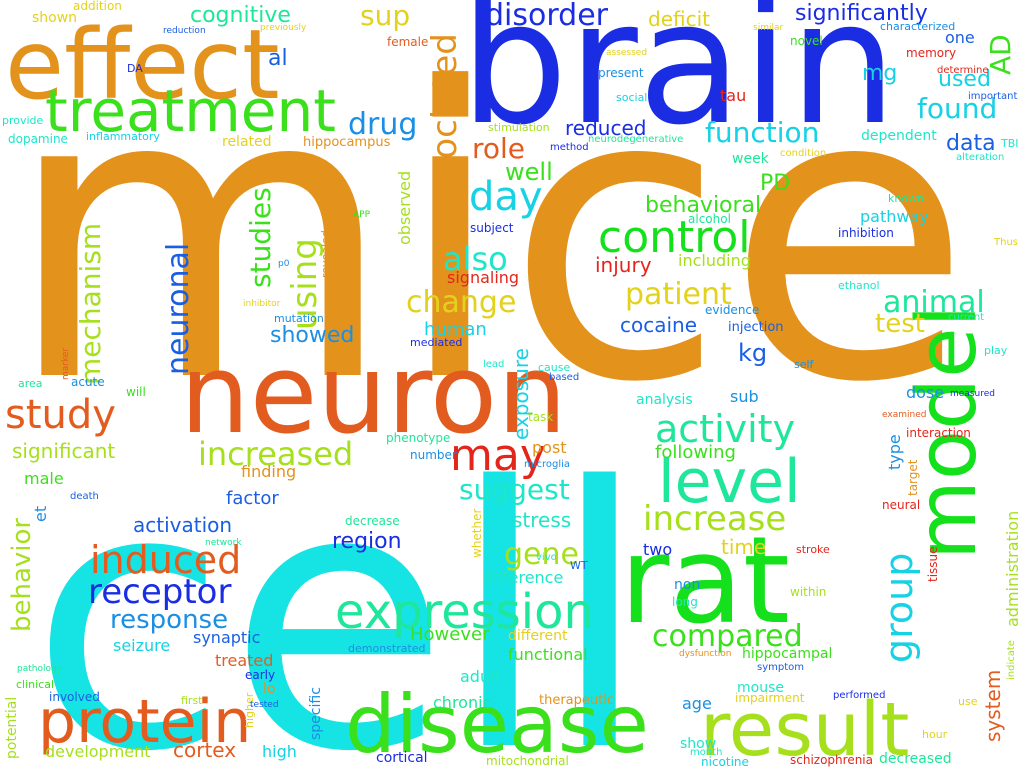 This screenshot has height=768, width=1024. What do you see at coordinates (744, 396) in the screenshot?
I see `cloud-word: sub` at bounding box center [744, 396].